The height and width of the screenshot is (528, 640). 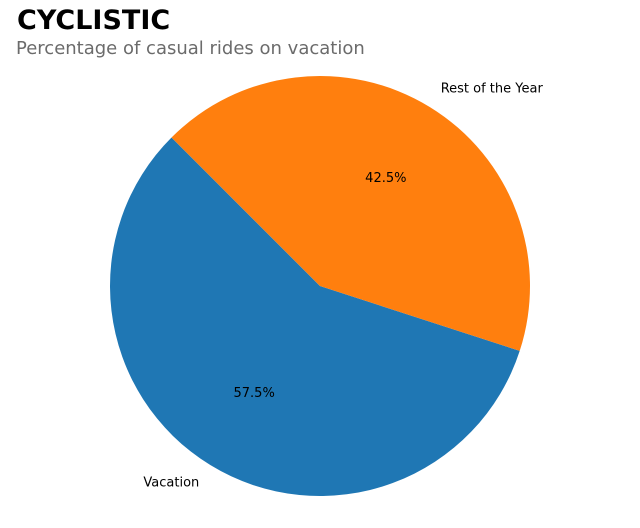 What do you see at coordinates (94, 20) in the screenshot?
I see `chart-title: CYCLISTIC` at bounding box center [94, 20].